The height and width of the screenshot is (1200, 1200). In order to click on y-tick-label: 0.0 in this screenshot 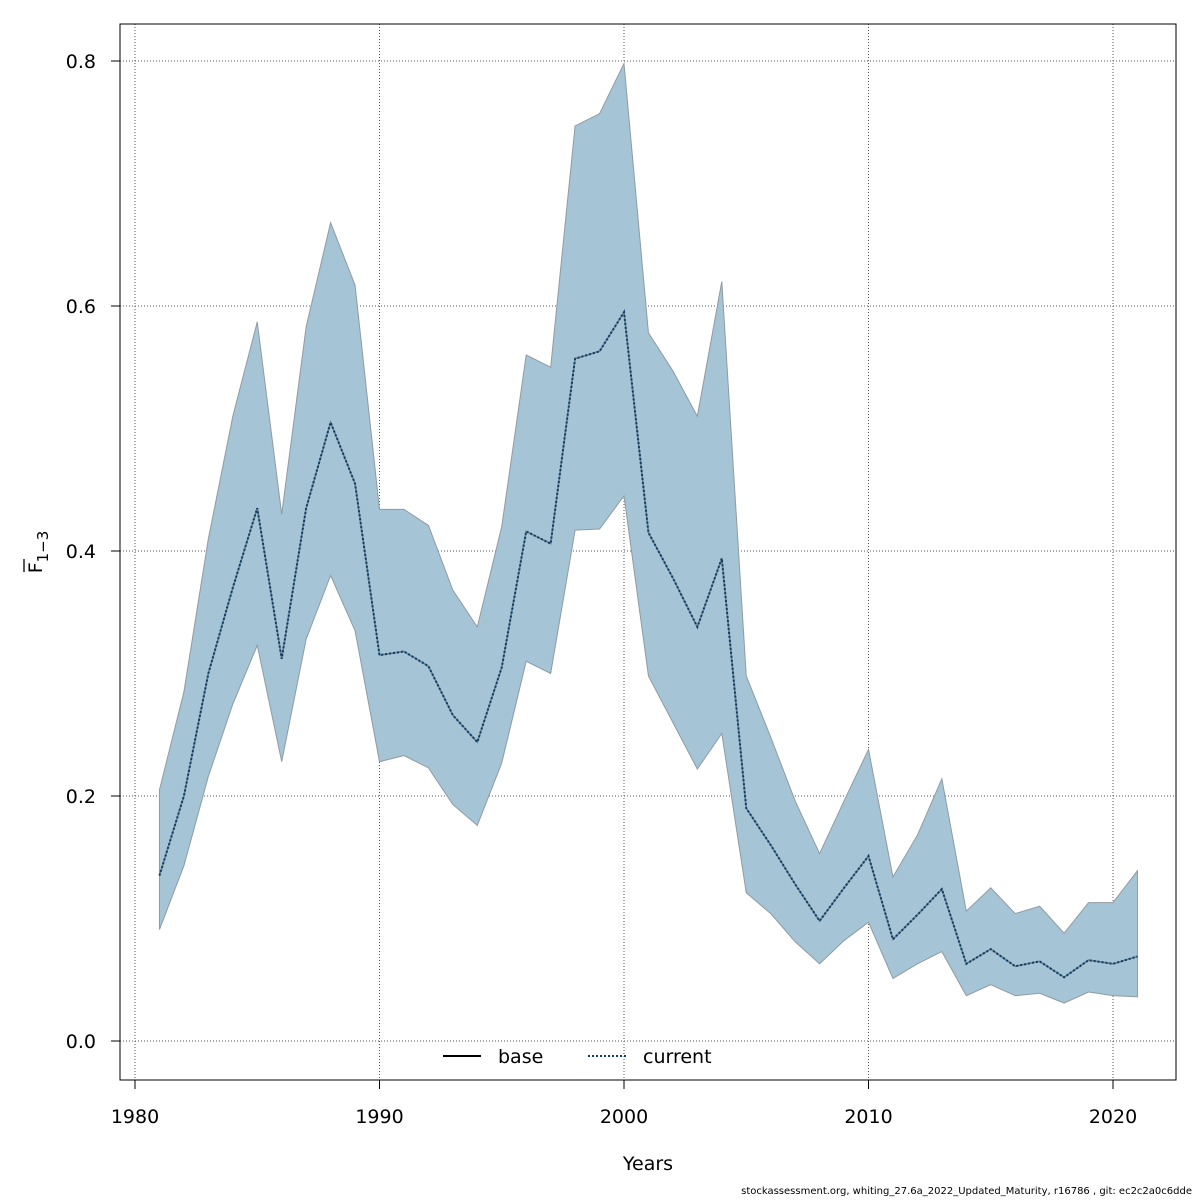, I will do `click(81, 1042)`.